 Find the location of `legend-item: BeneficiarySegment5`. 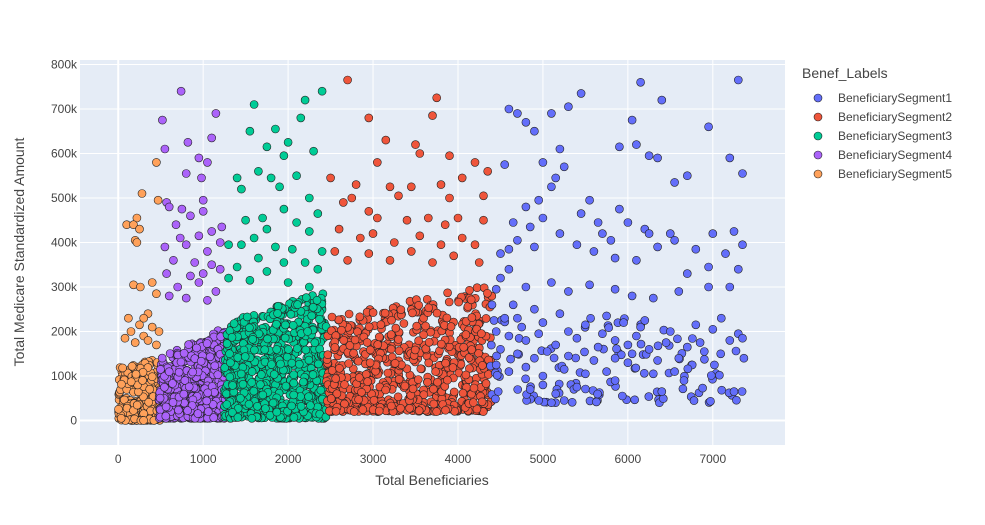

legend-item: BeneficiarySegment5 is located at coordinates (882, 174).